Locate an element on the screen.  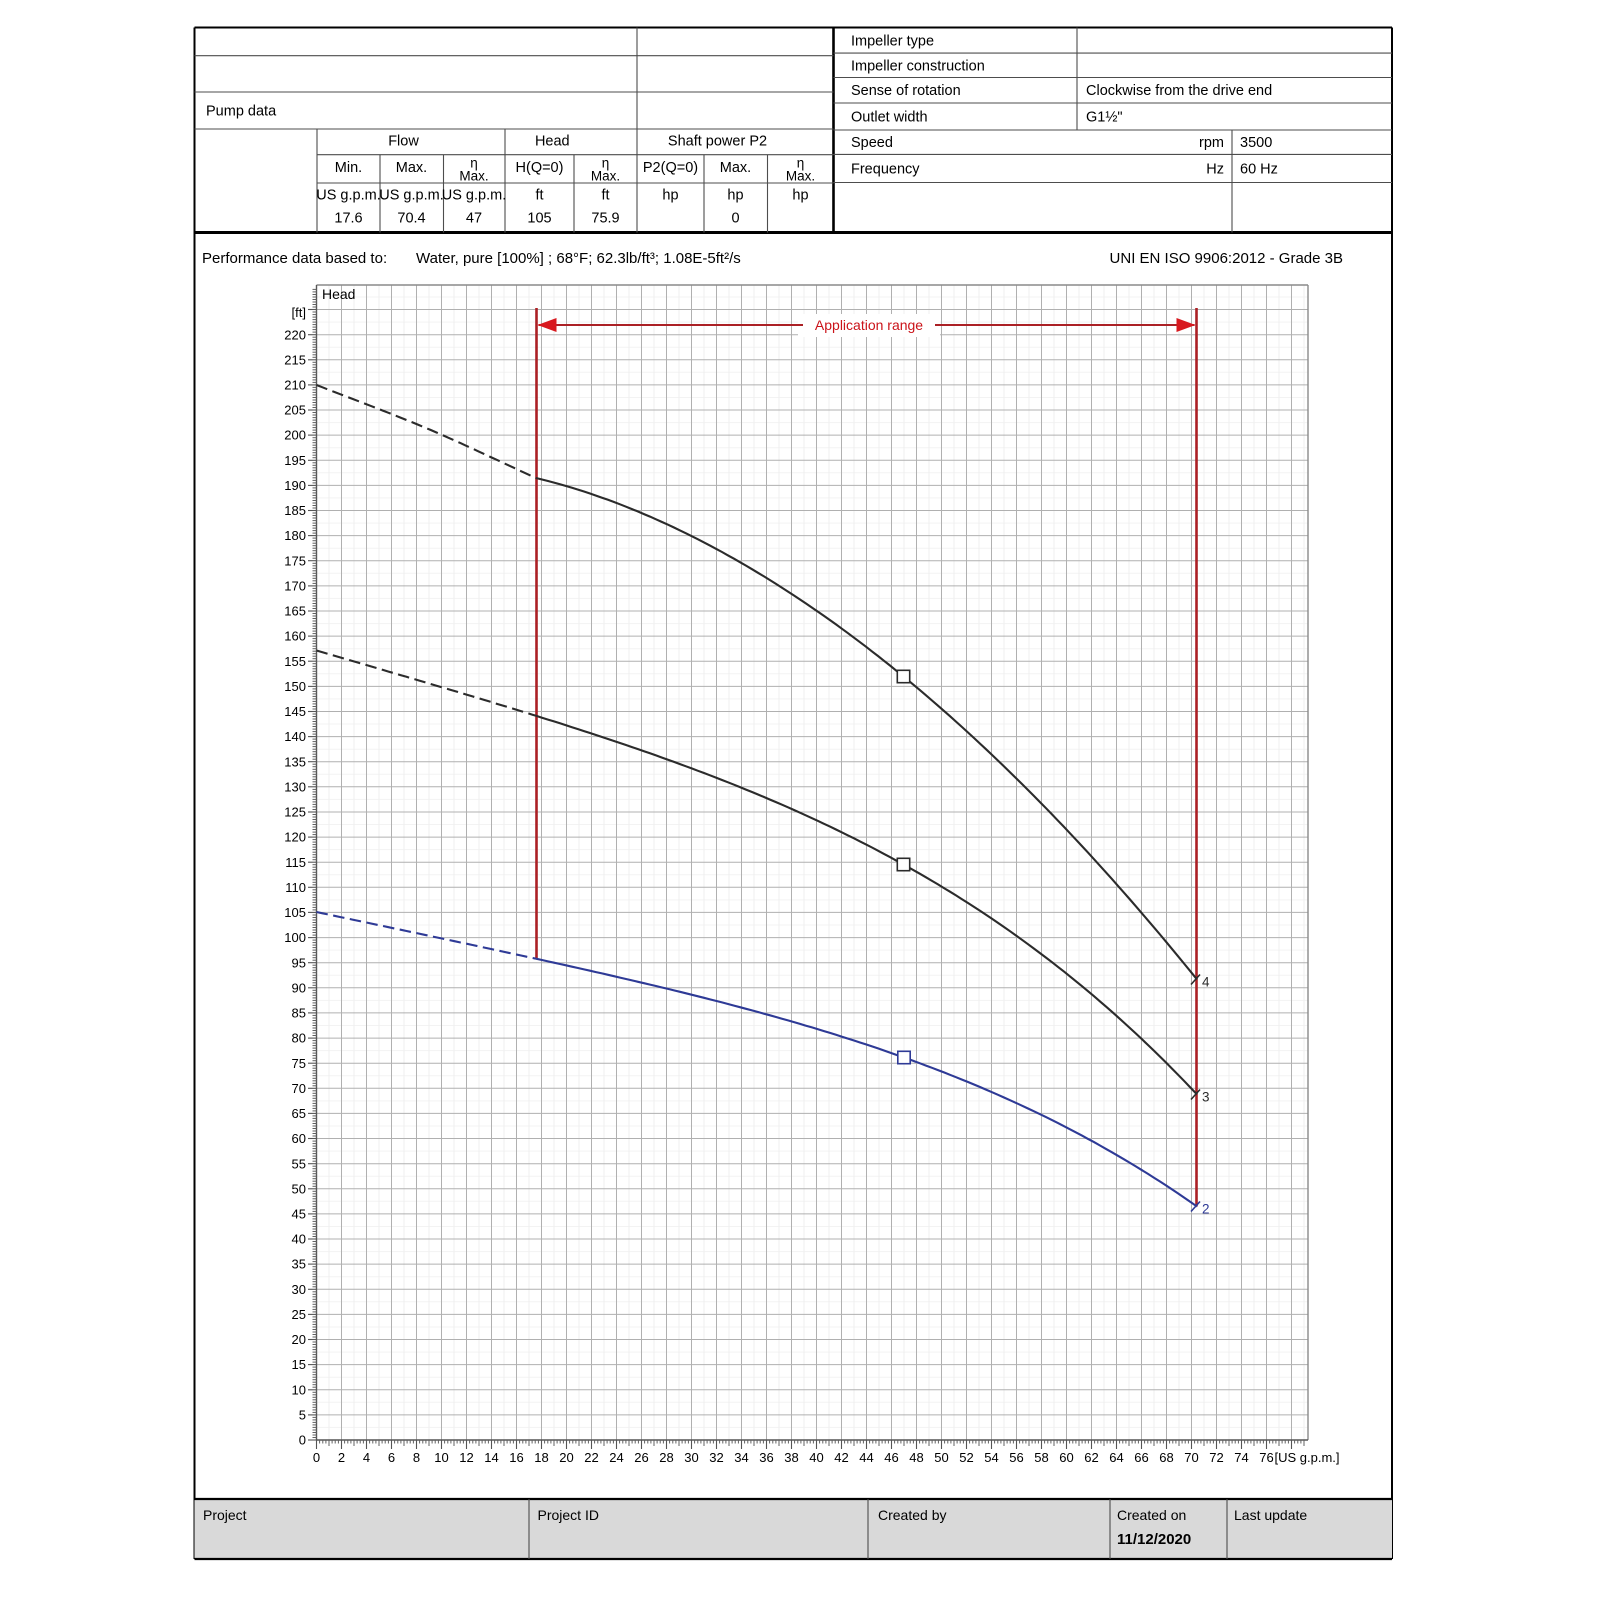
svg-text: 195 is located at coordinates (295, 460).